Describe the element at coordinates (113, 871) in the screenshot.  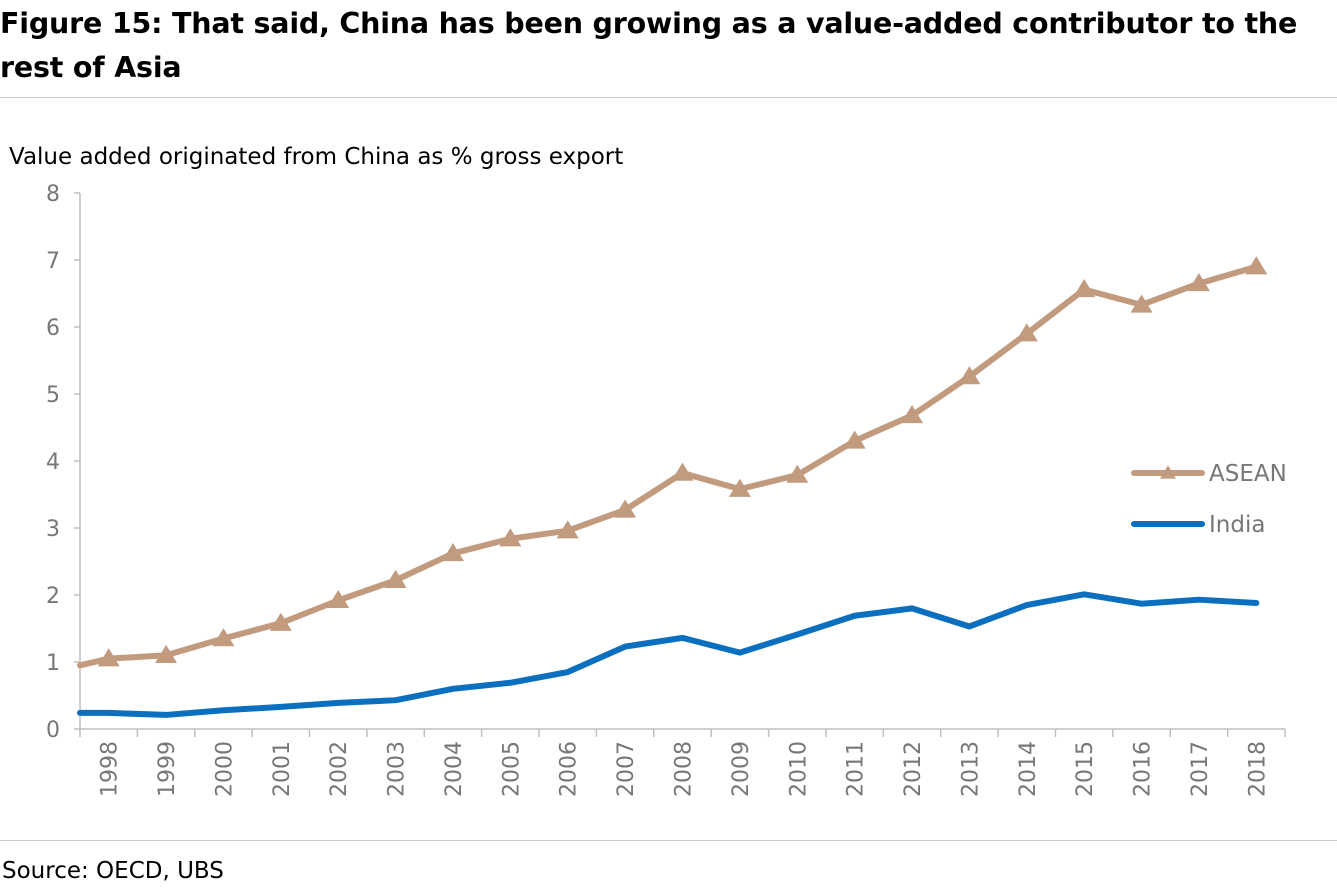
I see `source-note: Source: OECD, UBS` at that location.